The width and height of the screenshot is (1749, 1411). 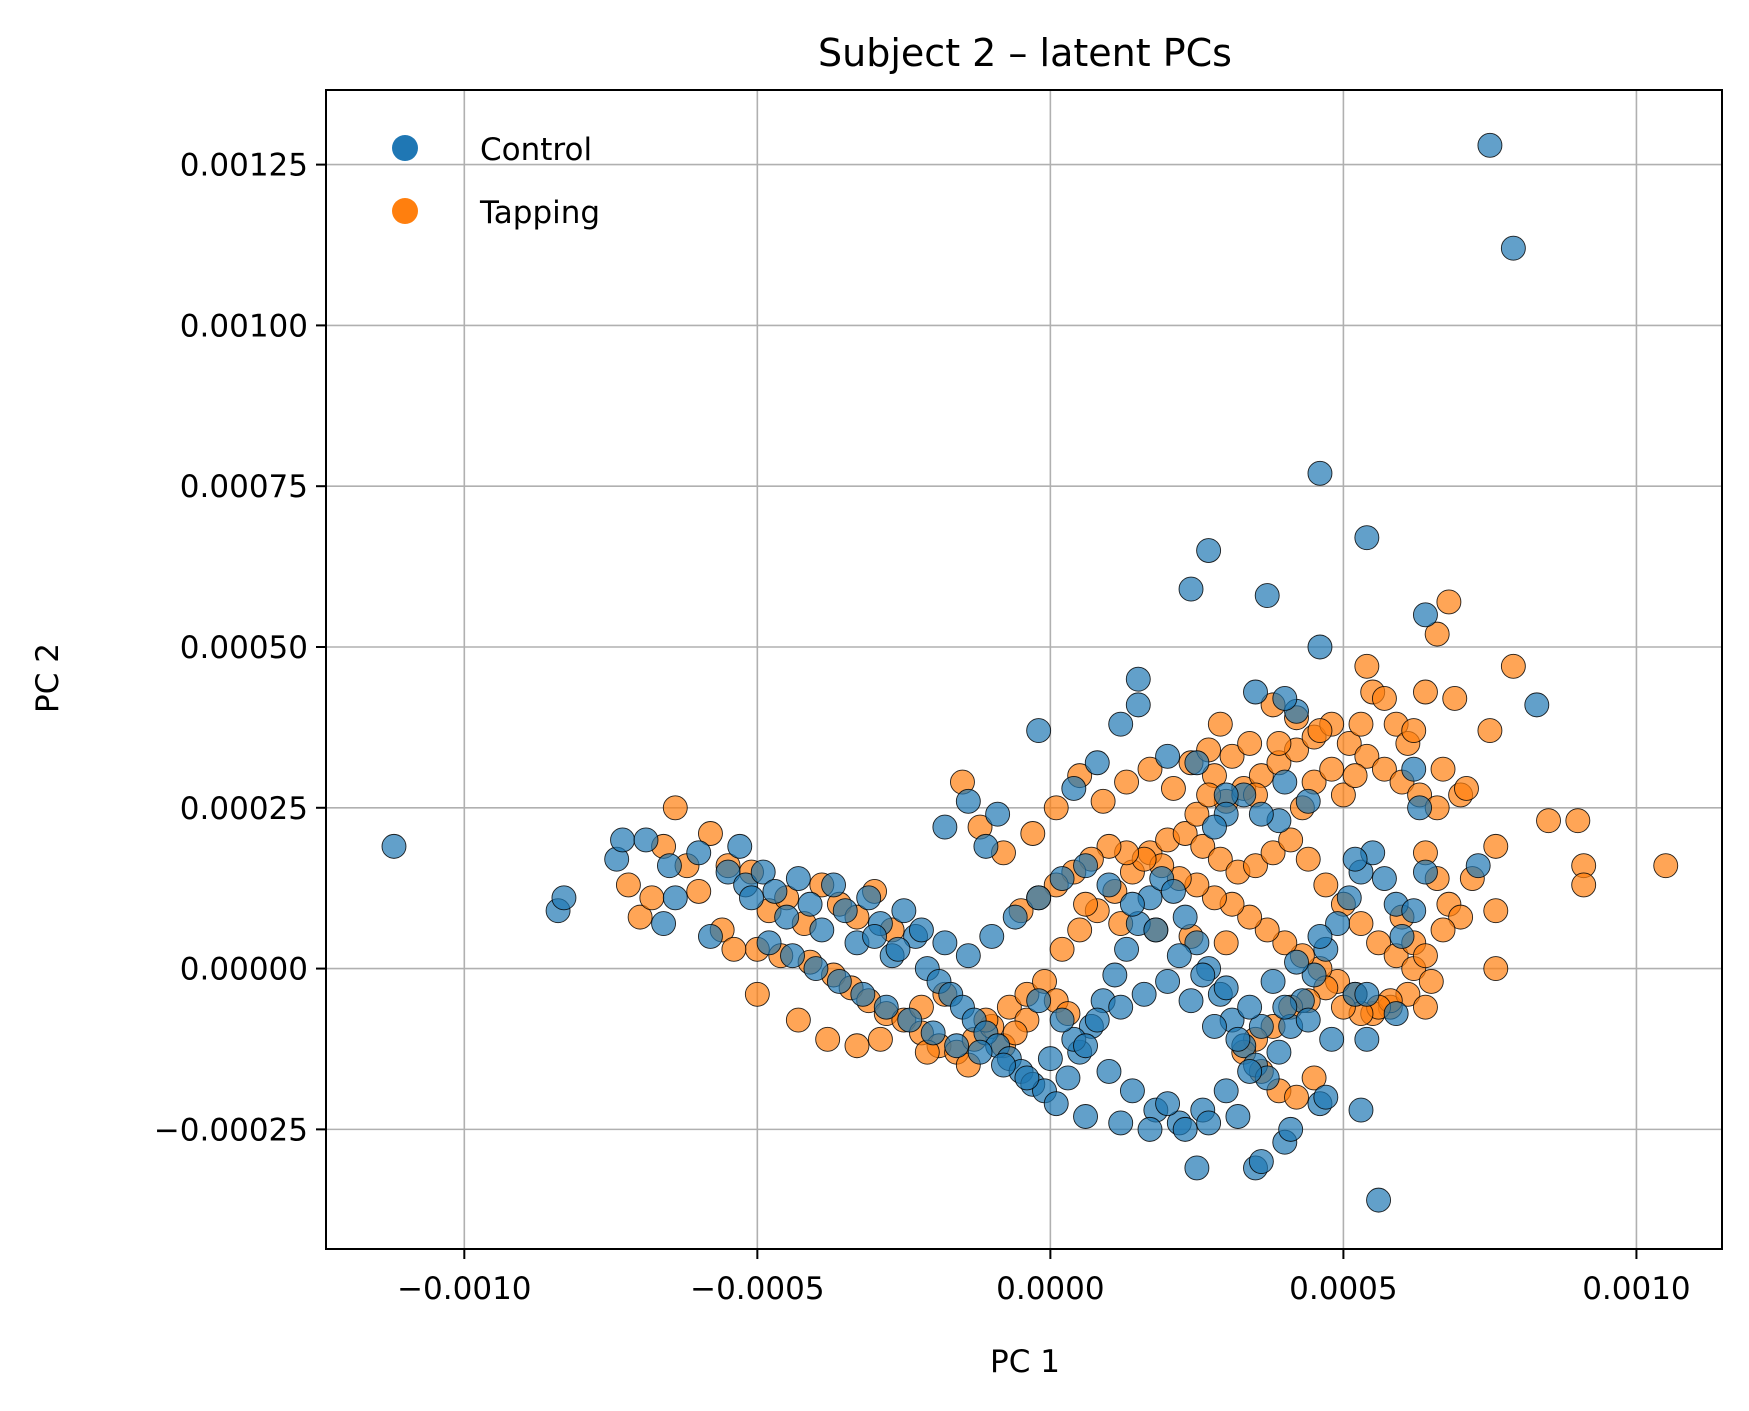 I want to click on legend-marker-control, so click(x=405, y=148).